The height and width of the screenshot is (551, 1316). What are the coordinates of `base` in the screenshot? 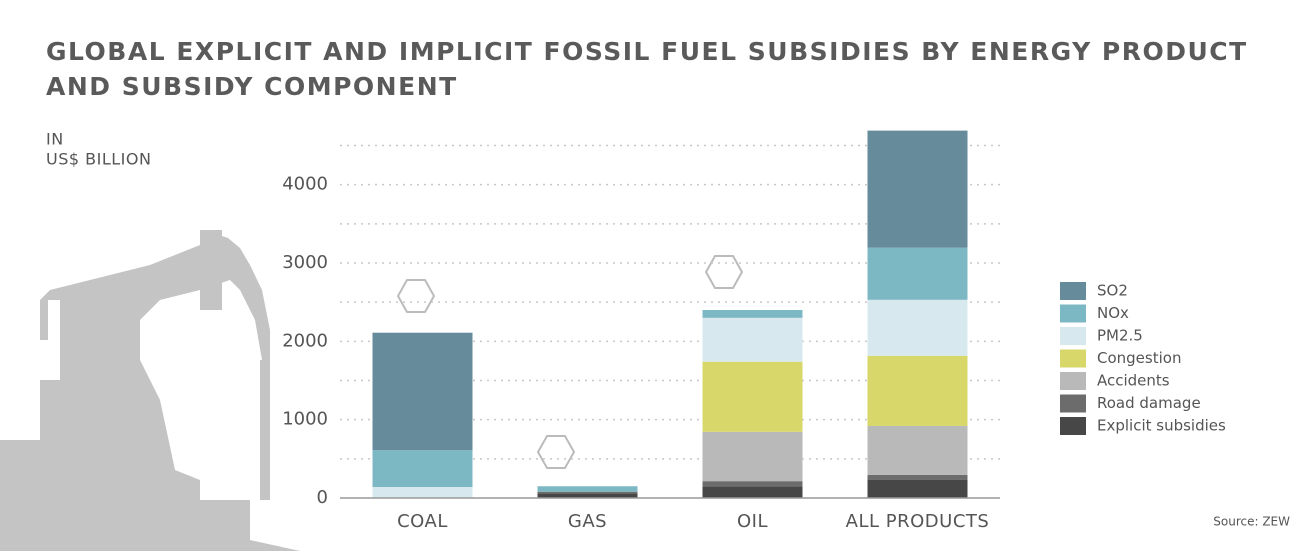 It's located at (70, 515).